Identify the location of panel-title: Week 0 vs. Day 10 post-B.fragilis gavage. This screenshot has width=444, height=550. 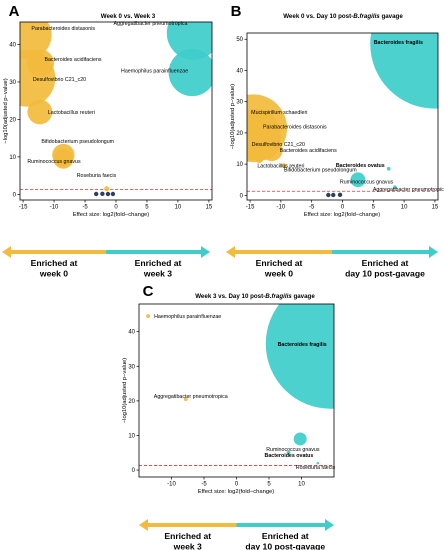
(343, 16).